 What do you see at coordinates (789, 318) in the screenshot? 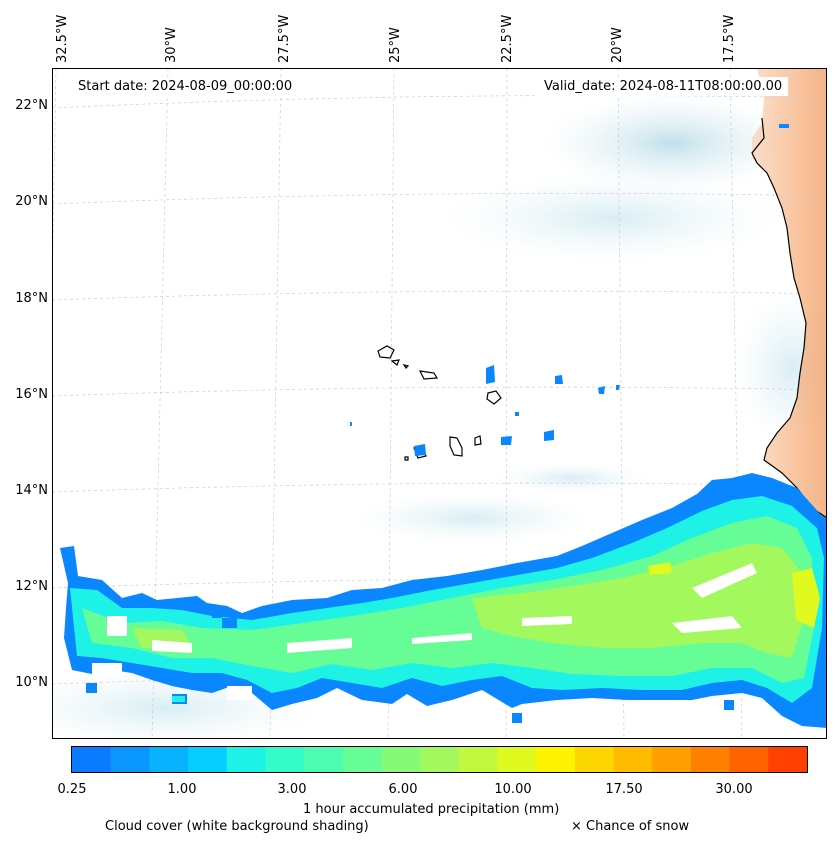
I see `africa-coastline` at bounding box center [789, 318].